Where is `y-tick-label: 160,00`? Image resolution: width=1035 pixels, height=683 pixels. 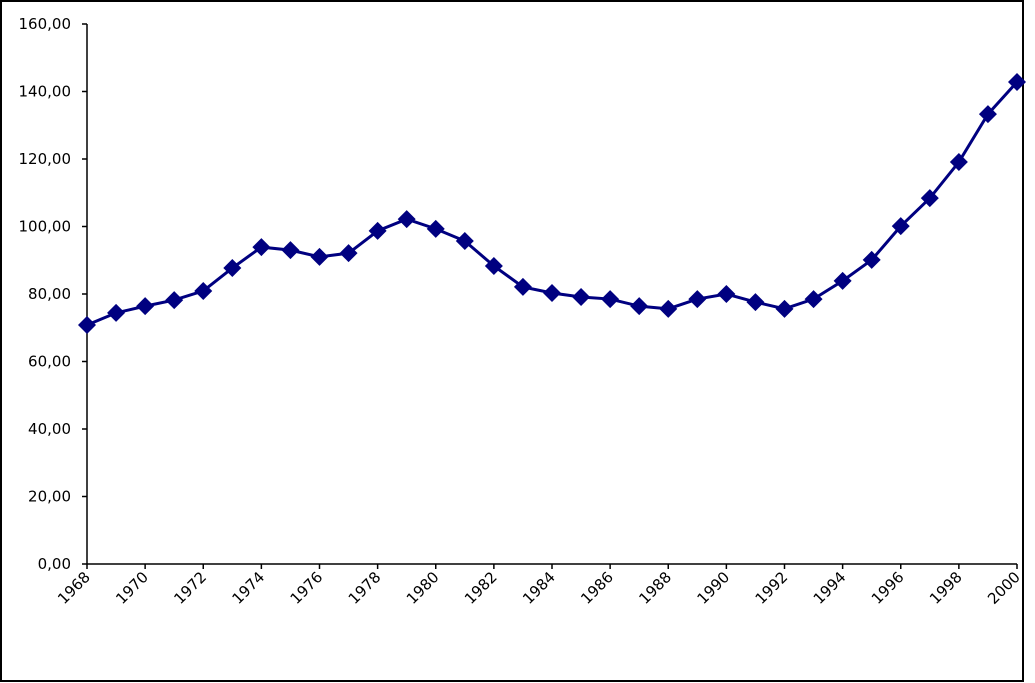 y-tick-label: 160,00 is located at coordinates (45, 24).